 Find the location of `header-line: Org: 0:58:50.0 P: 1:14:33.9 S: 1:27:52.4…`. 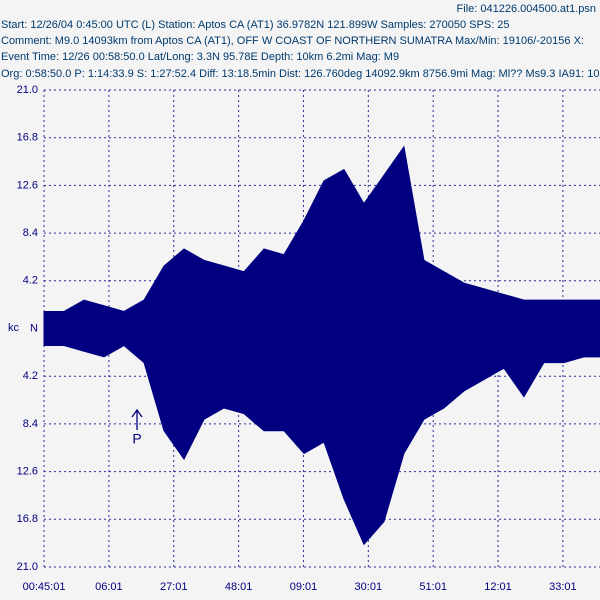

header-line: Org: 0:58:50.0 P: 1:14:33.9 S: 1:27:52.4… is located at coordinates (300, 74).